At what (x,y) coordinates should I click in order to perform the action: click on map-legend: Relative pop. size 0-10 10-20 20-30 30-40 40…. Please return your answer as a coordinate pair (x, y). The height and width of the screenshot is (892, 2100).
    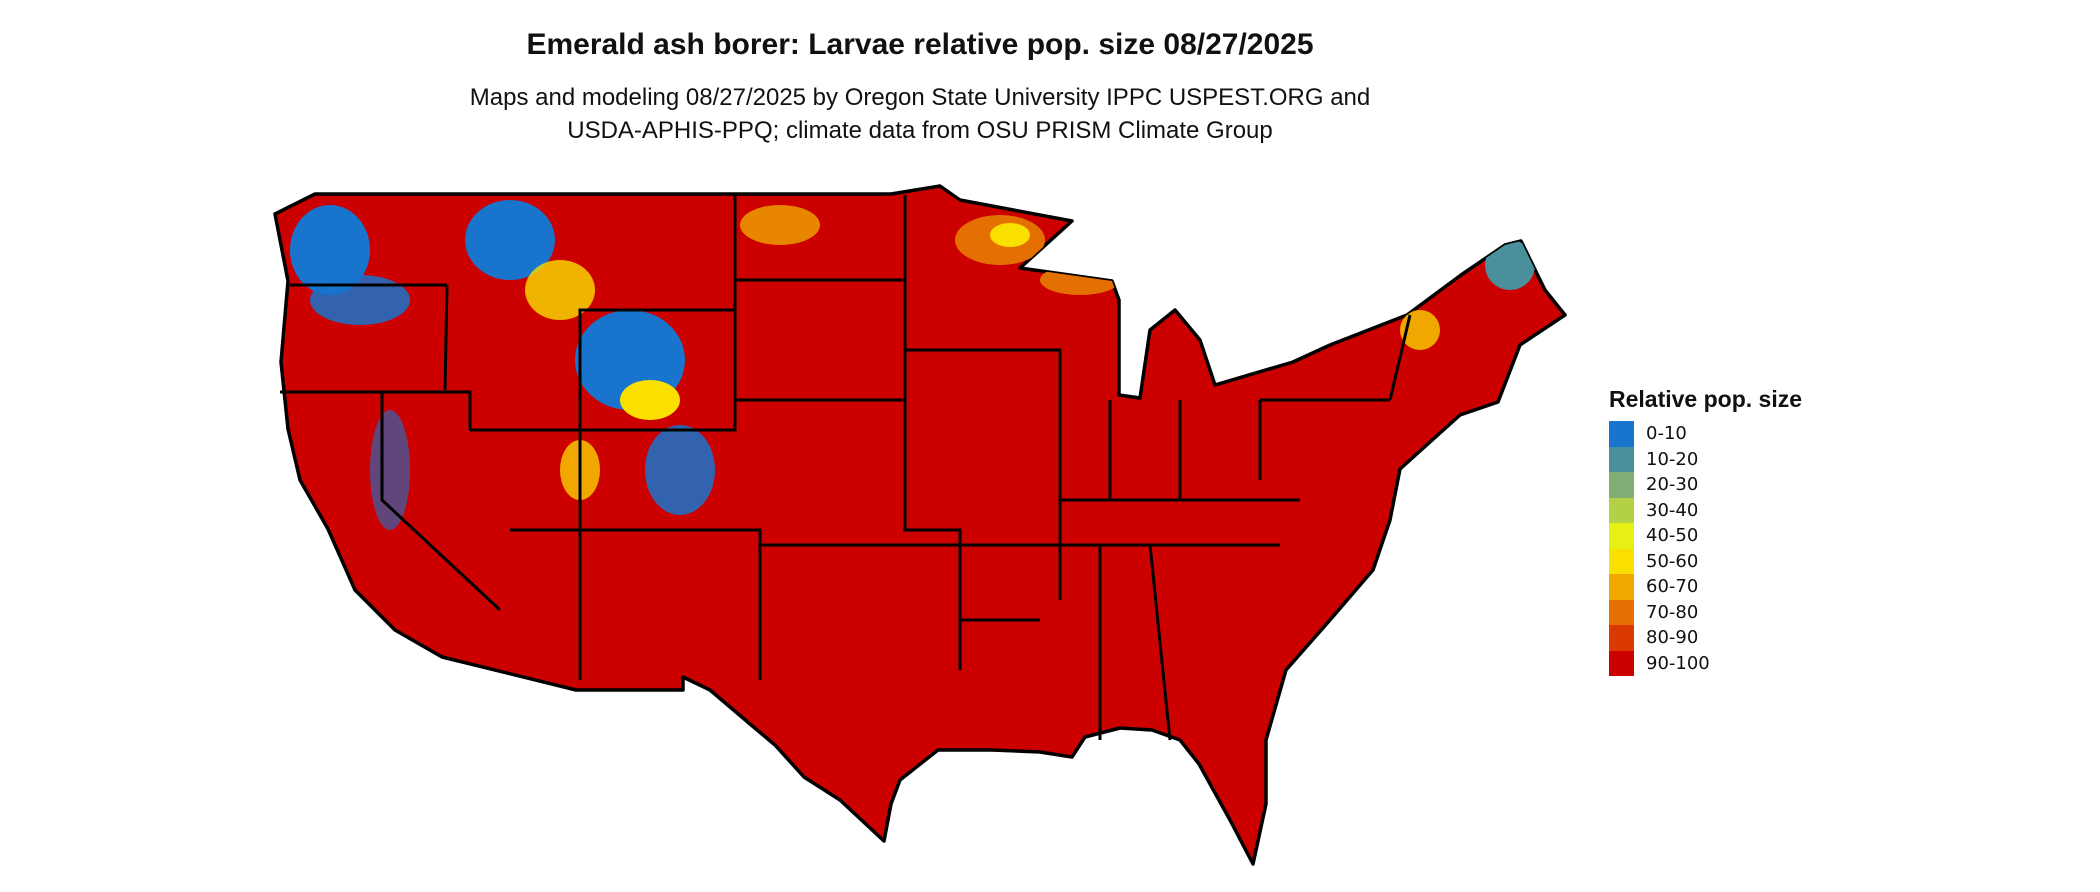
    Looking at the image, I should click on (1705, 531).